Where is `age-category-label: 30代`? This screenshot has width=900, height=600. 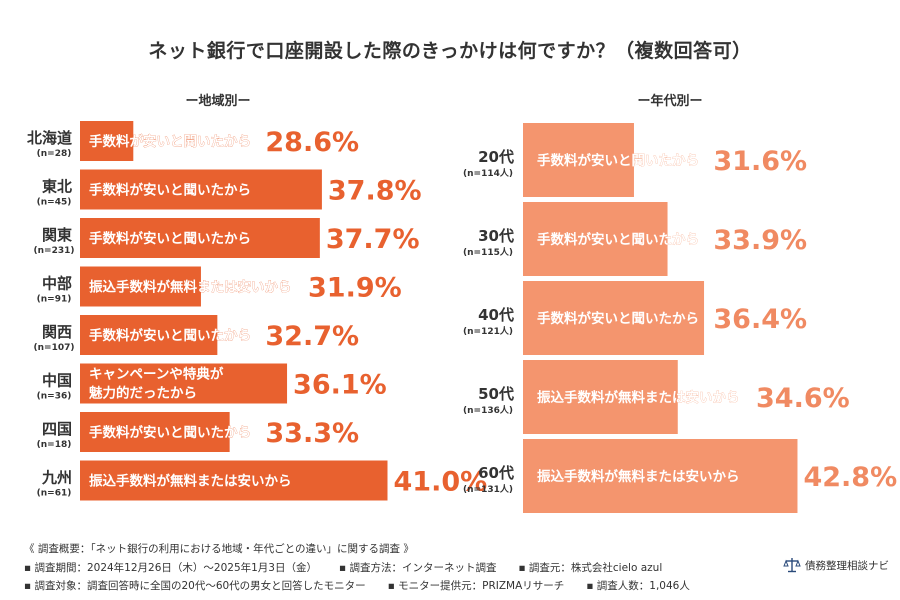 age-category-label: 30代 is located at coordinates (496, 236).